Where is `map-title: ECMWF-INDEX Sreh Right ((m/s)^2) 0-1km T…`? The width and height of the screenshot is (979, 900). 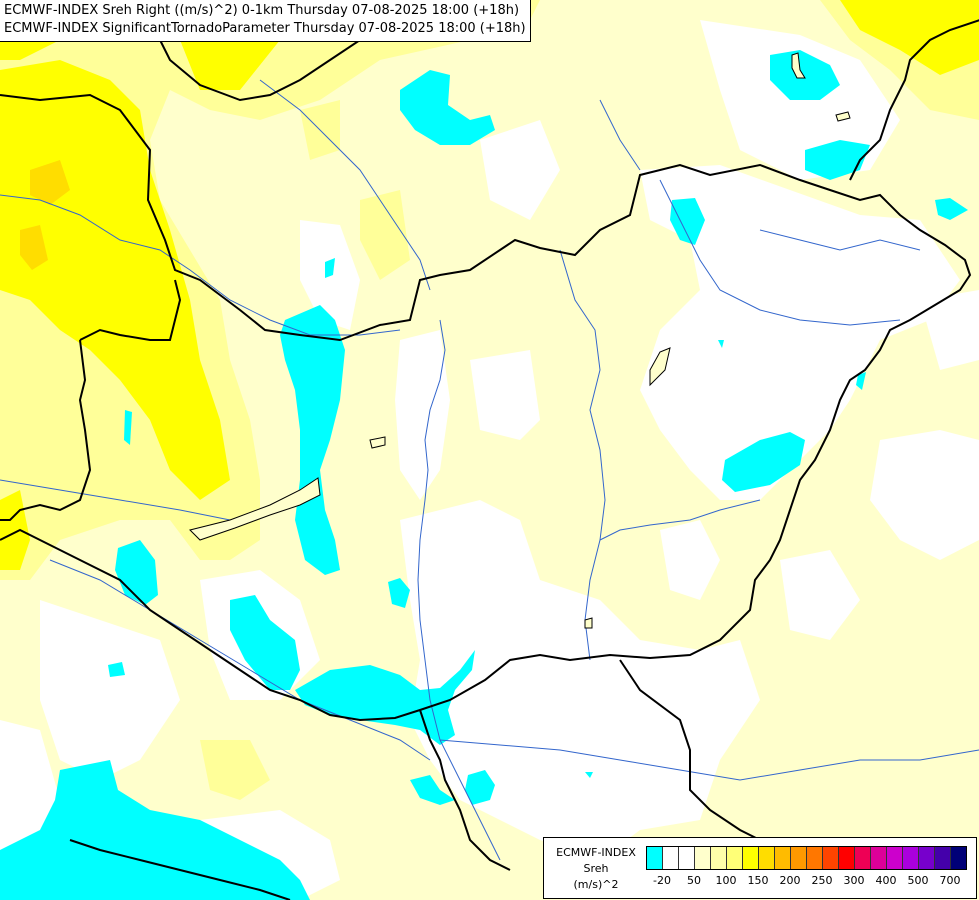 map-title: ECMWF-INDEX Sreh Right ((m/s)^2) 0-1km T… is located at coordinates (265, 21).